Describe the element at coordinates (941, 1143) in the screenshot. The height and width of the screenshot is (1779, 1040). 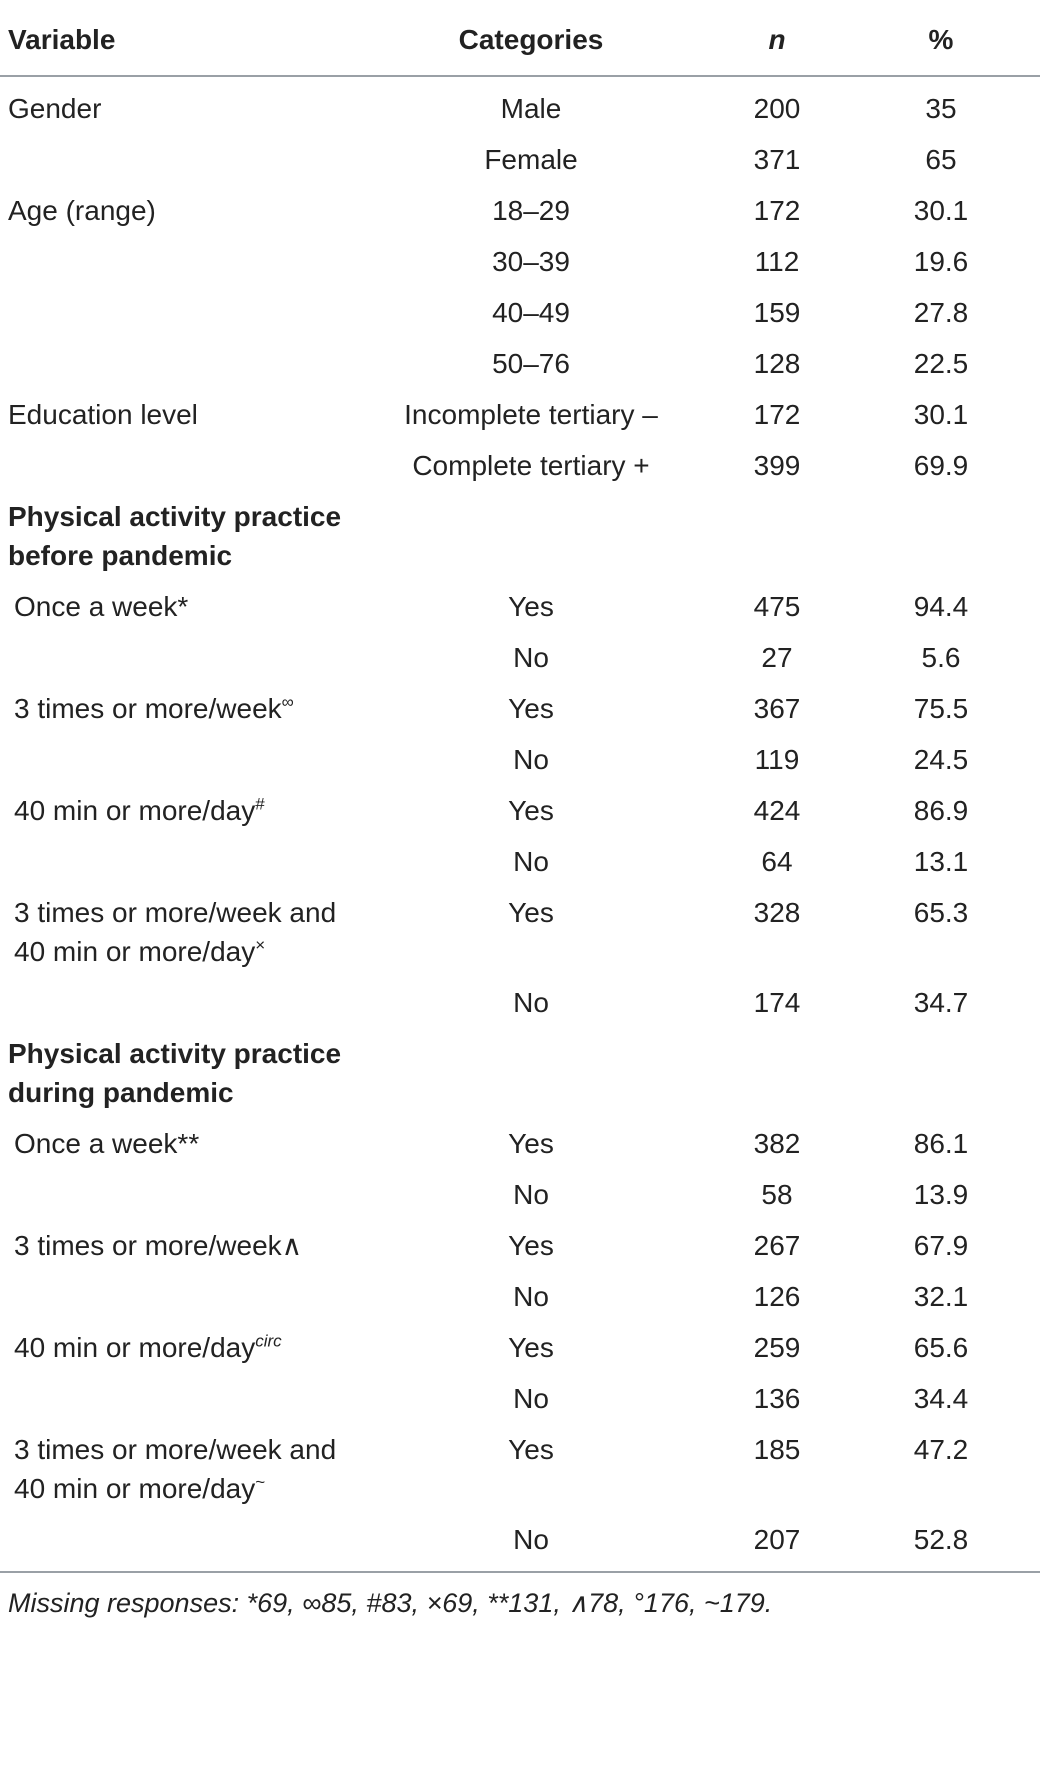
I see `cell-percent: 86.1` at that location.